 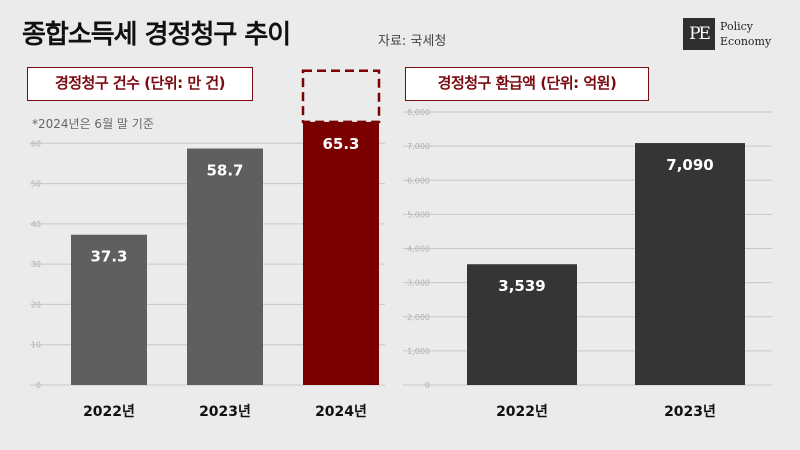 I want to click on page-title: 종합소득세 경정청구 추이, so click(x=156, y=35).